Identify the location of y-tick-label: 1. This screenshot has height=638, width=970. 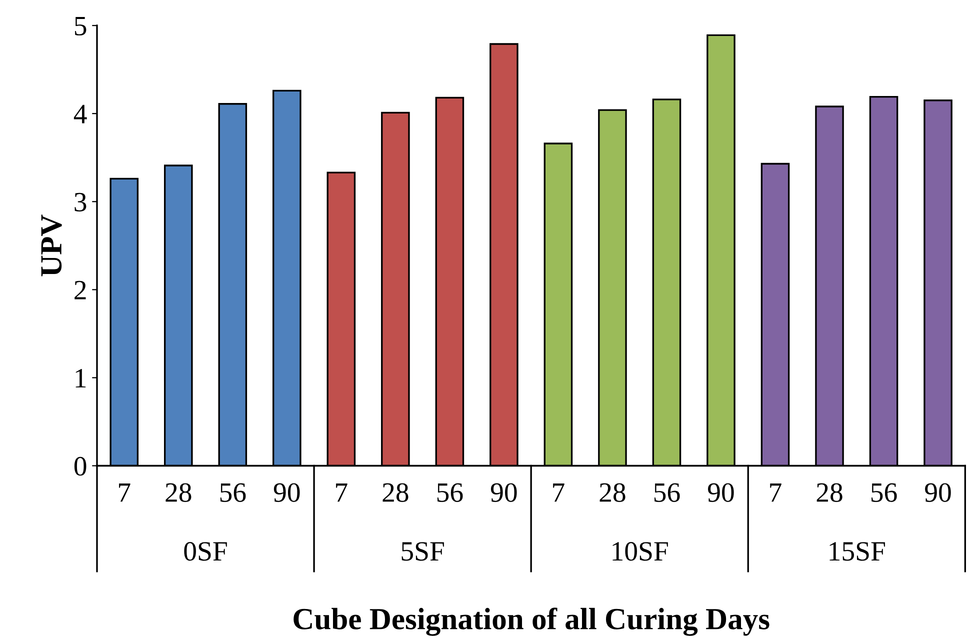
(81, 378).